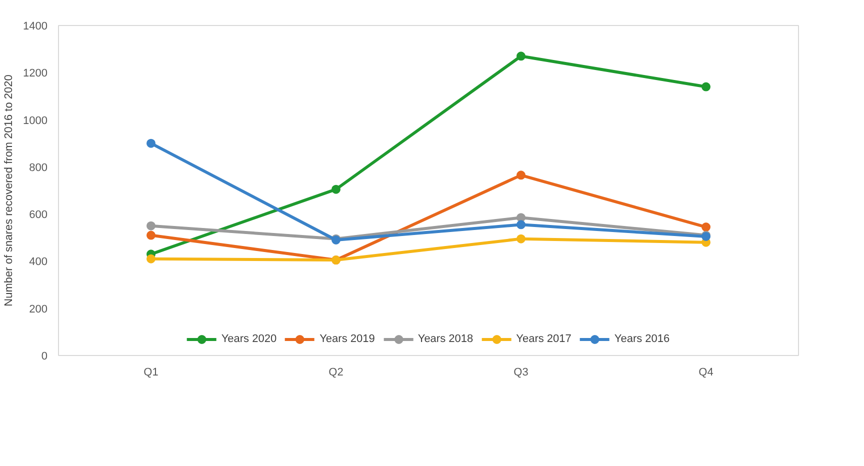 This screenshot has height=466, width=864. I want to click on y-tick-label: 1200, so click(35, 74).